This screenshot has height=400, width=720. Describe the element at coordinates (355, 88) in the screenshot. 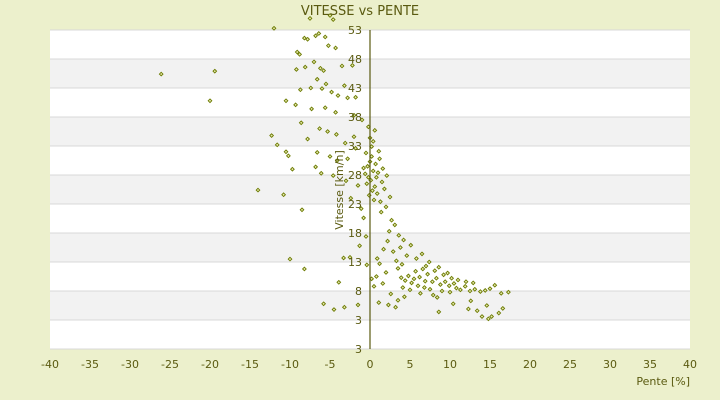

I see `y-tick-label: 43` at that location.